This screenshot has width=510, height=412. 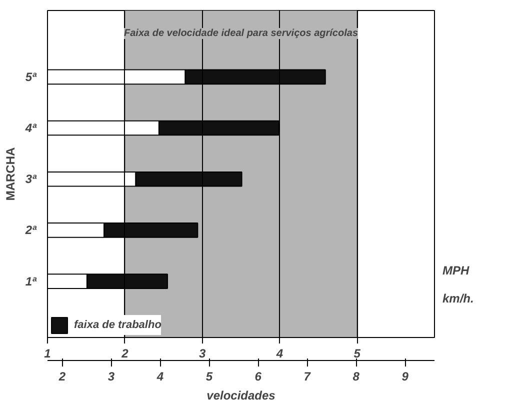 I want to click on x-tick-label: 2, so click(x=124, y=353).